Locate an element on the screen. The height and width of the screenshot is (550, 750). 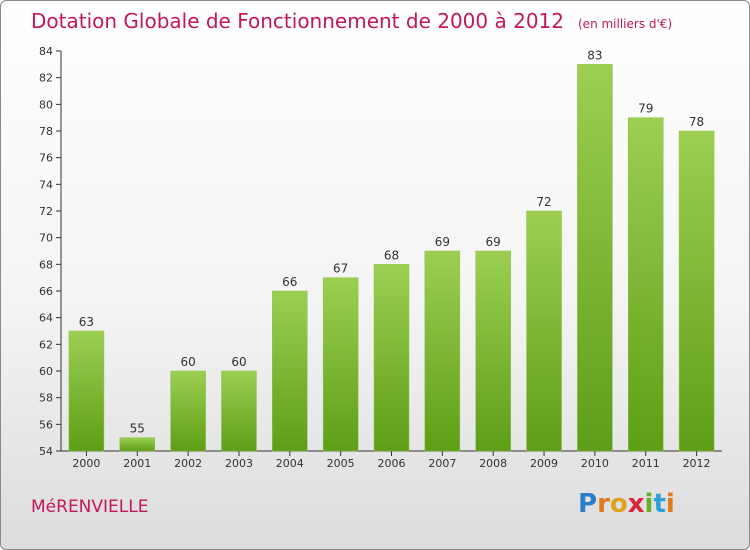
bar-2006 is located at coordinates (391, 358).